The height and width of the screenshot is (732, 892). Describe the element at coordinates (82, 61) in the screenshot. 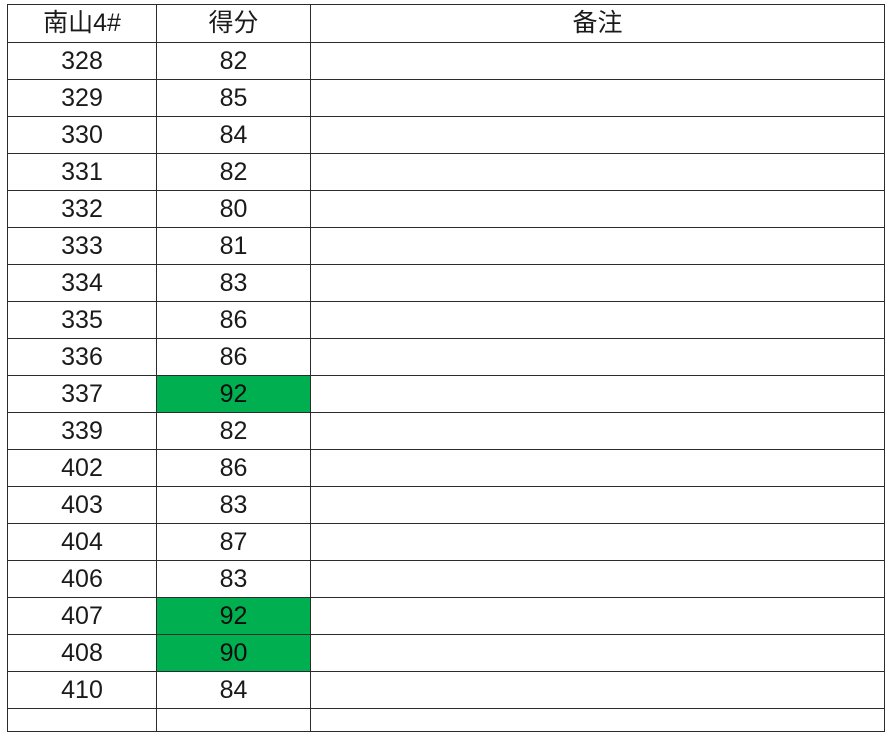

I see `cell-id: 328` at that location.